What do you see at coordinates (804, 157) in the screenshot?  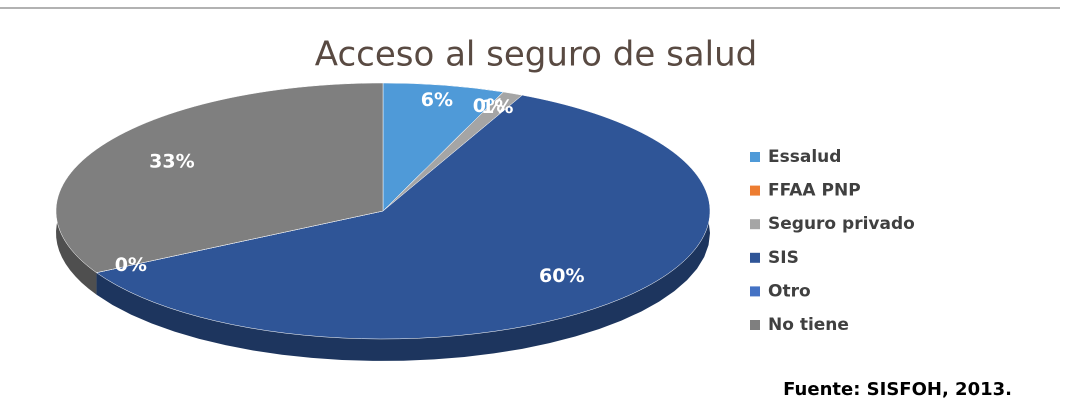 I see `legend-label: Essalud` at bounding box center [804, 157].